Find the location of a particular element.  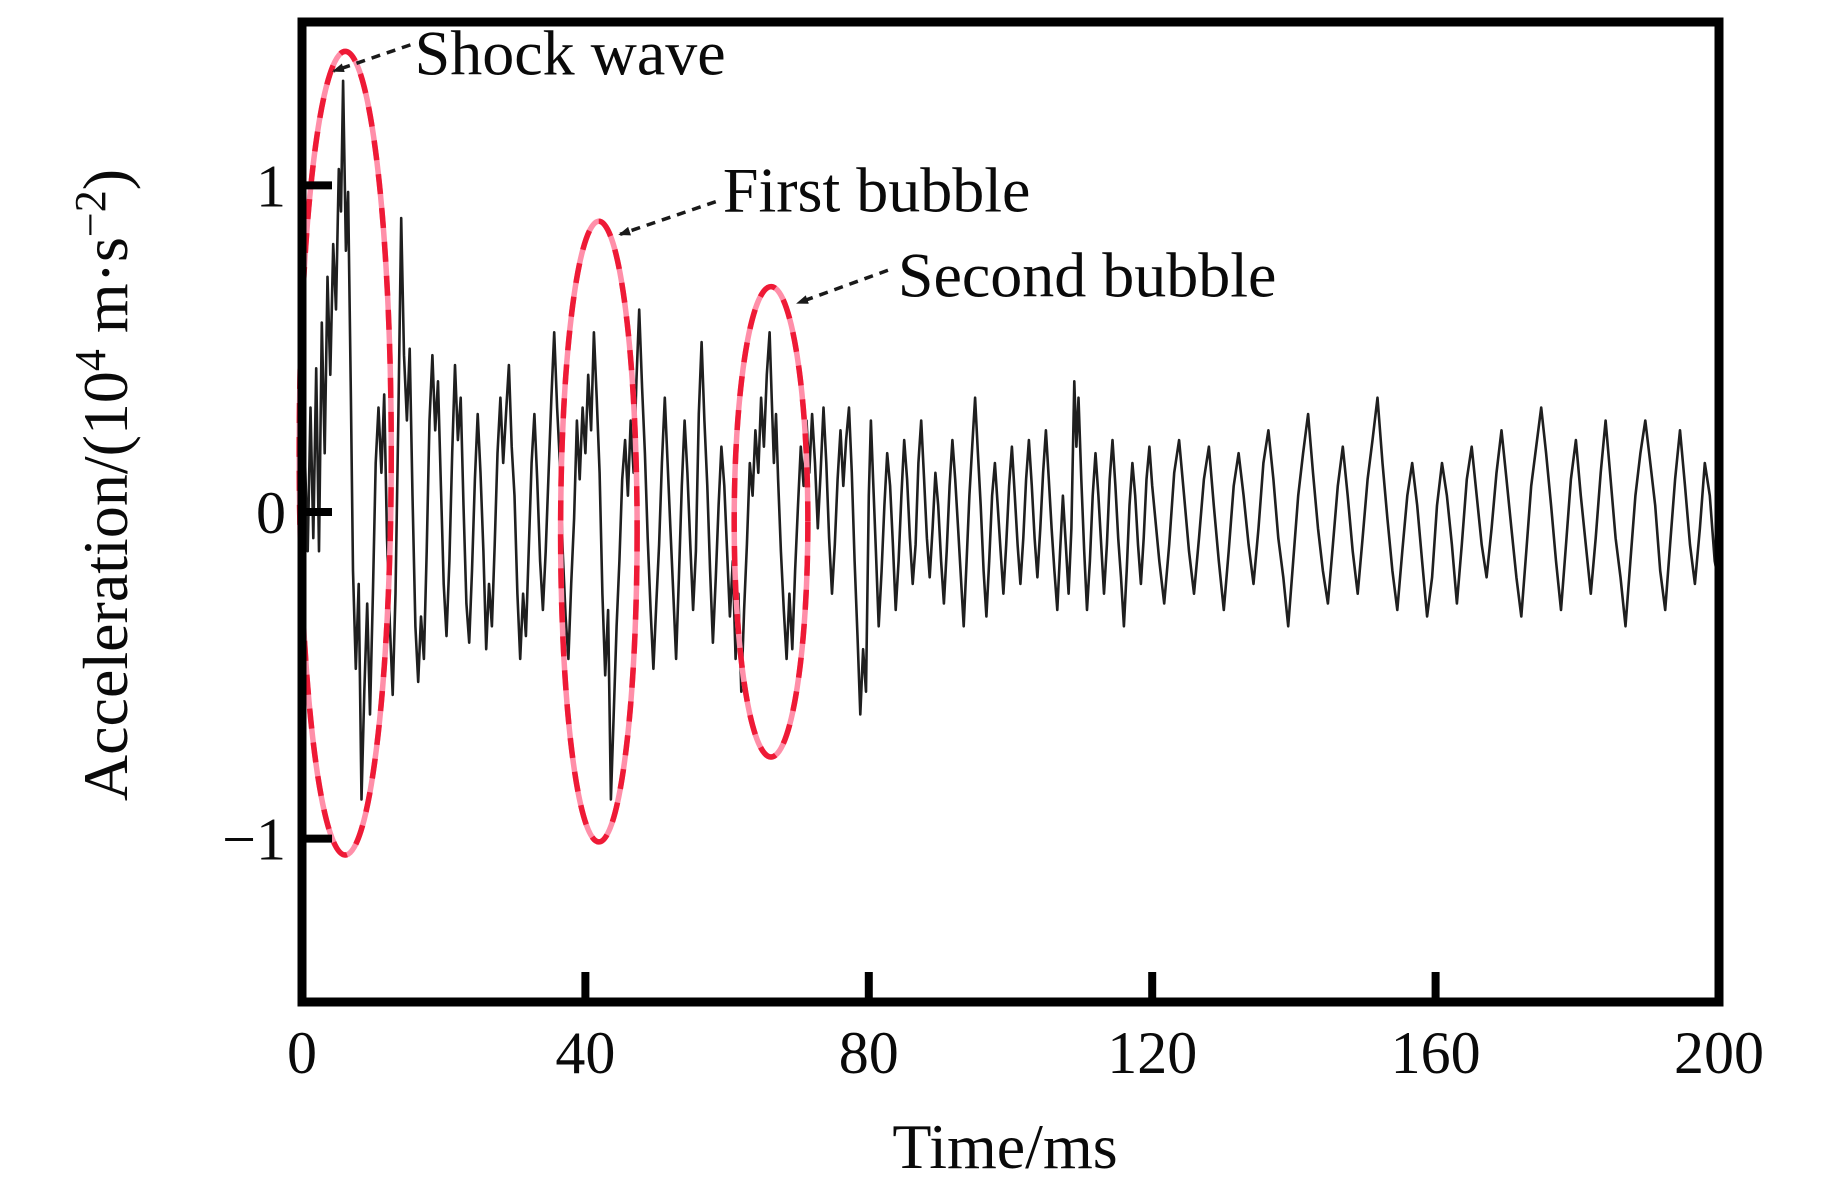

y-axis-title: Acceleration/(104 m·s−2) is located at coordinates (103, 485).